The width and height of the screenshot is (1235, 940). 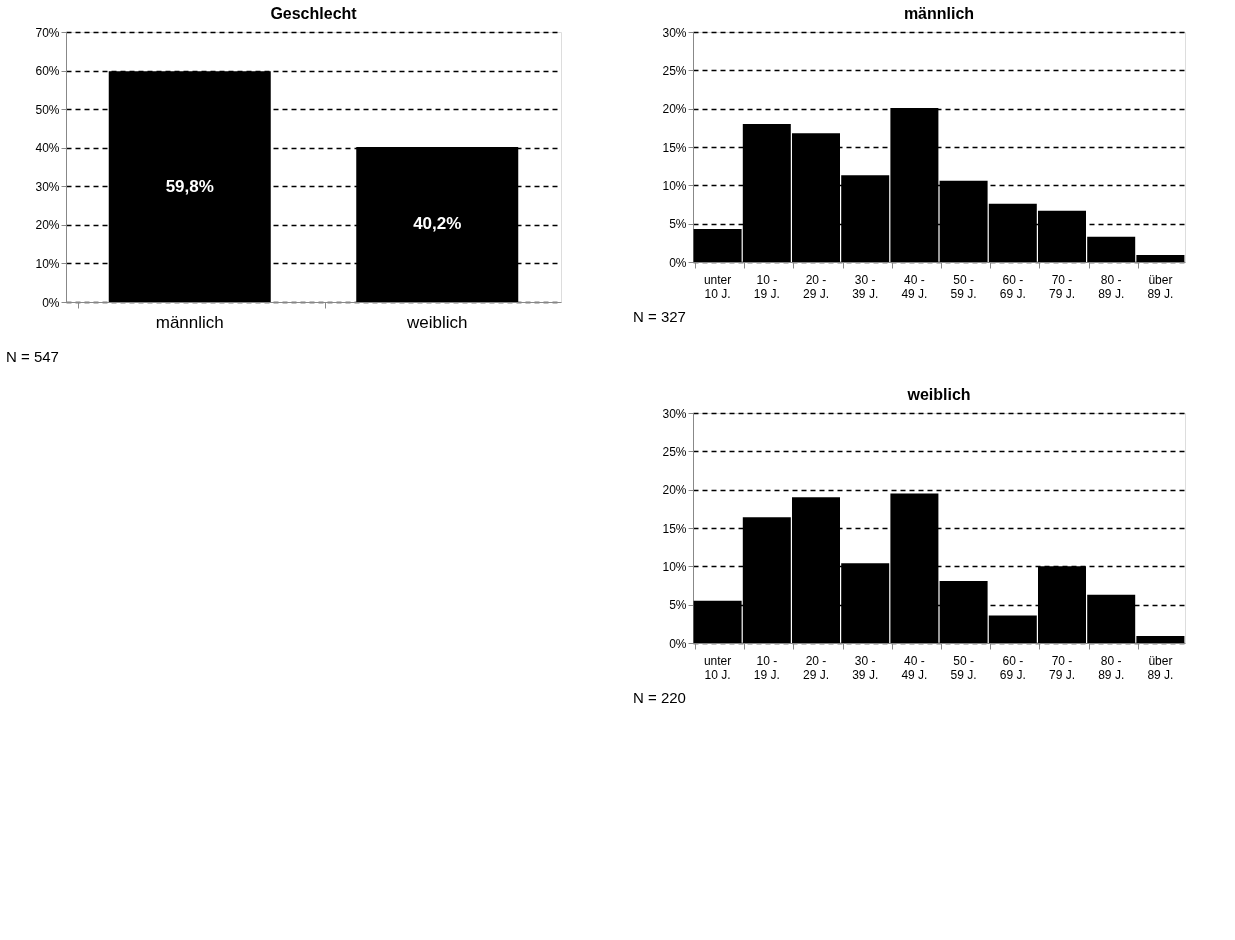 What do you see at coordinates (437, 224) in the screenshot?
I see `data-label: 40,2%` at bounding box center [437, 224].